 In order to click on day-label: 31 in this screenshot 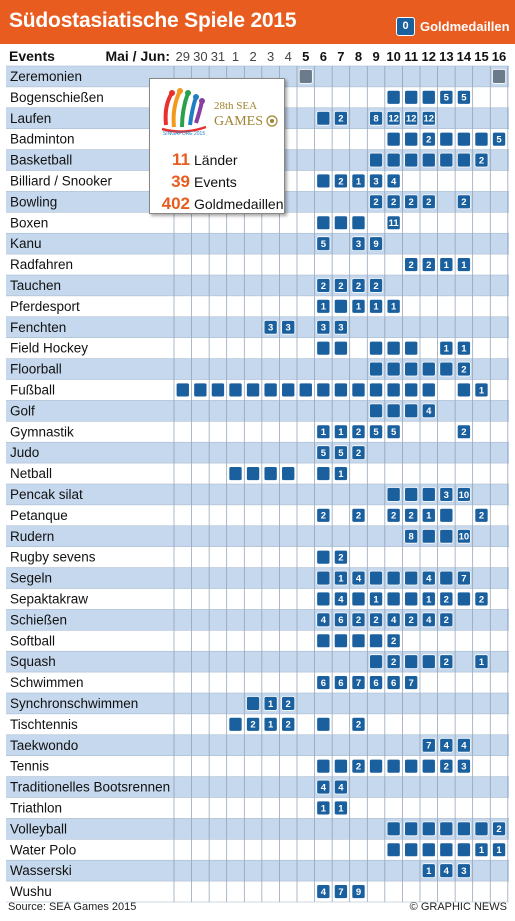, I will do `click(218, 56)`.